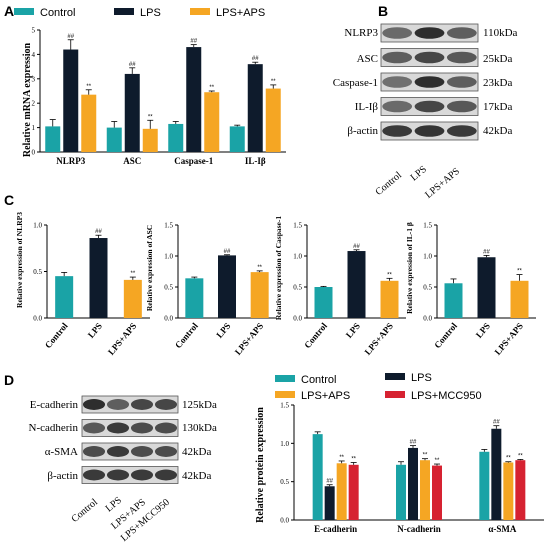 The height and width of the screenshot is (548, 550). I want to click on legend-label-lps-mcc950: LPS+MCC950, so click(446, 396).